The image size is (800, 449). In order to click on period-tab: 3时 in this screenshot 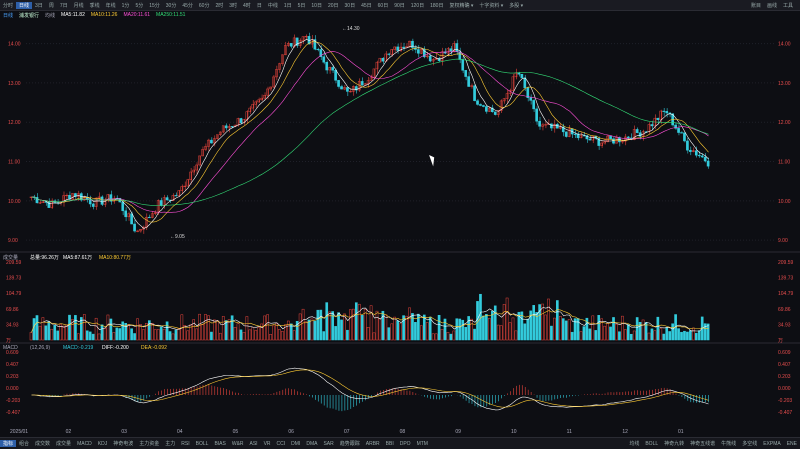, I will do `click(233, 5)`.